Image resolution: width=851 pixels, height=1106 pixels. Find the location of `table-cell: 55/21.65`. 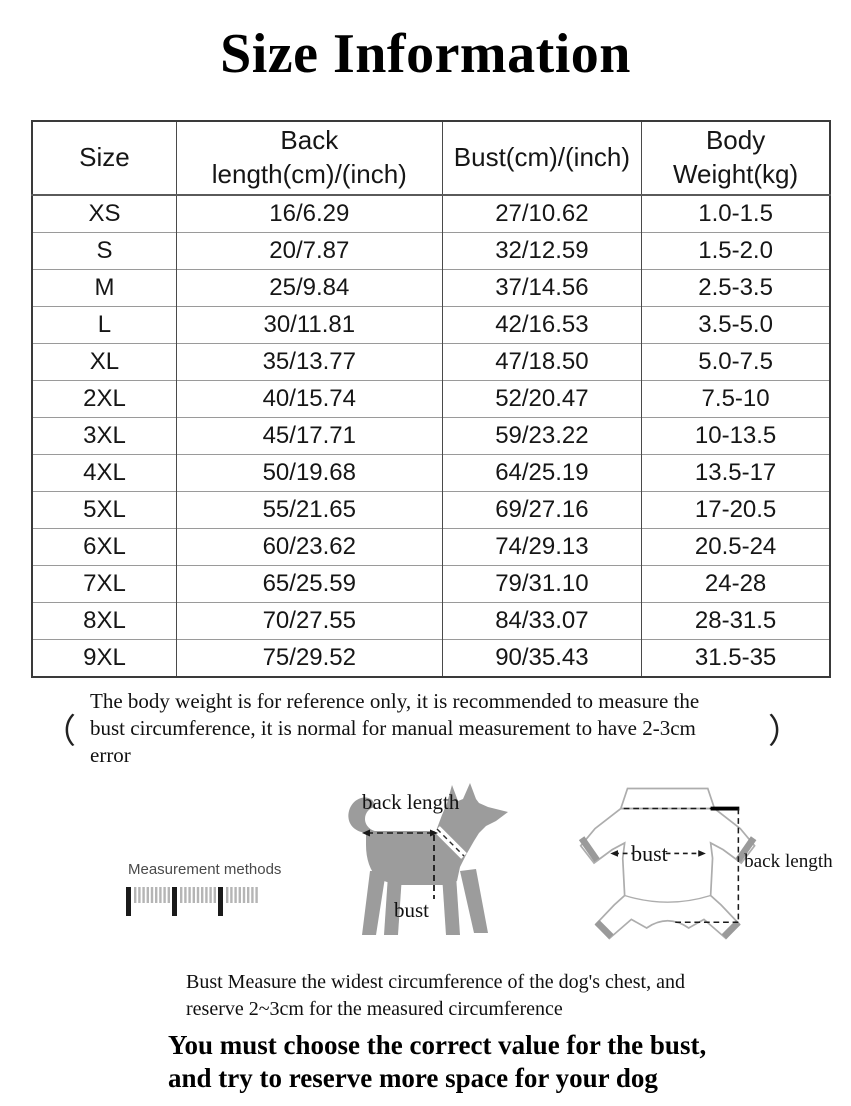

table-cell: 55/21.65 is located at coordinates (309, 509).